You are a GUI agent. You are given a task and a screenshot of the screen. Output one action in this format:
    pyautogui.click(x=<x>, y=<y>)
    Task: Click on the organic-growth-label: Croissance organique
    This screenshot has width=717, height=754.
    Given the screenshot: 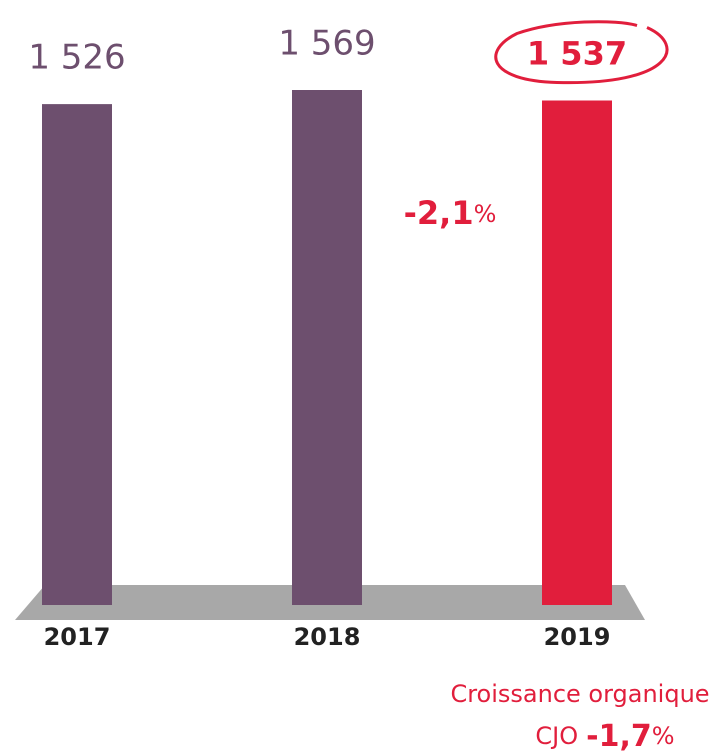 What is the action you would take?
    pyautogui.click(x=579, y=694)
    